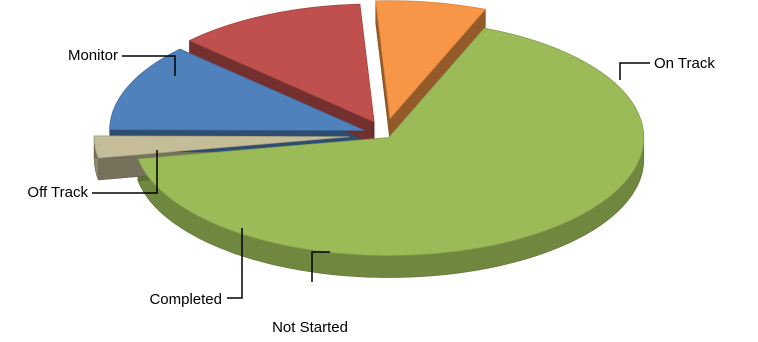 The image size is (758, 342). Describe the element at coordinates (684, 63) in the screenshot. I see `slice-label-on-track: On Track` at that location.